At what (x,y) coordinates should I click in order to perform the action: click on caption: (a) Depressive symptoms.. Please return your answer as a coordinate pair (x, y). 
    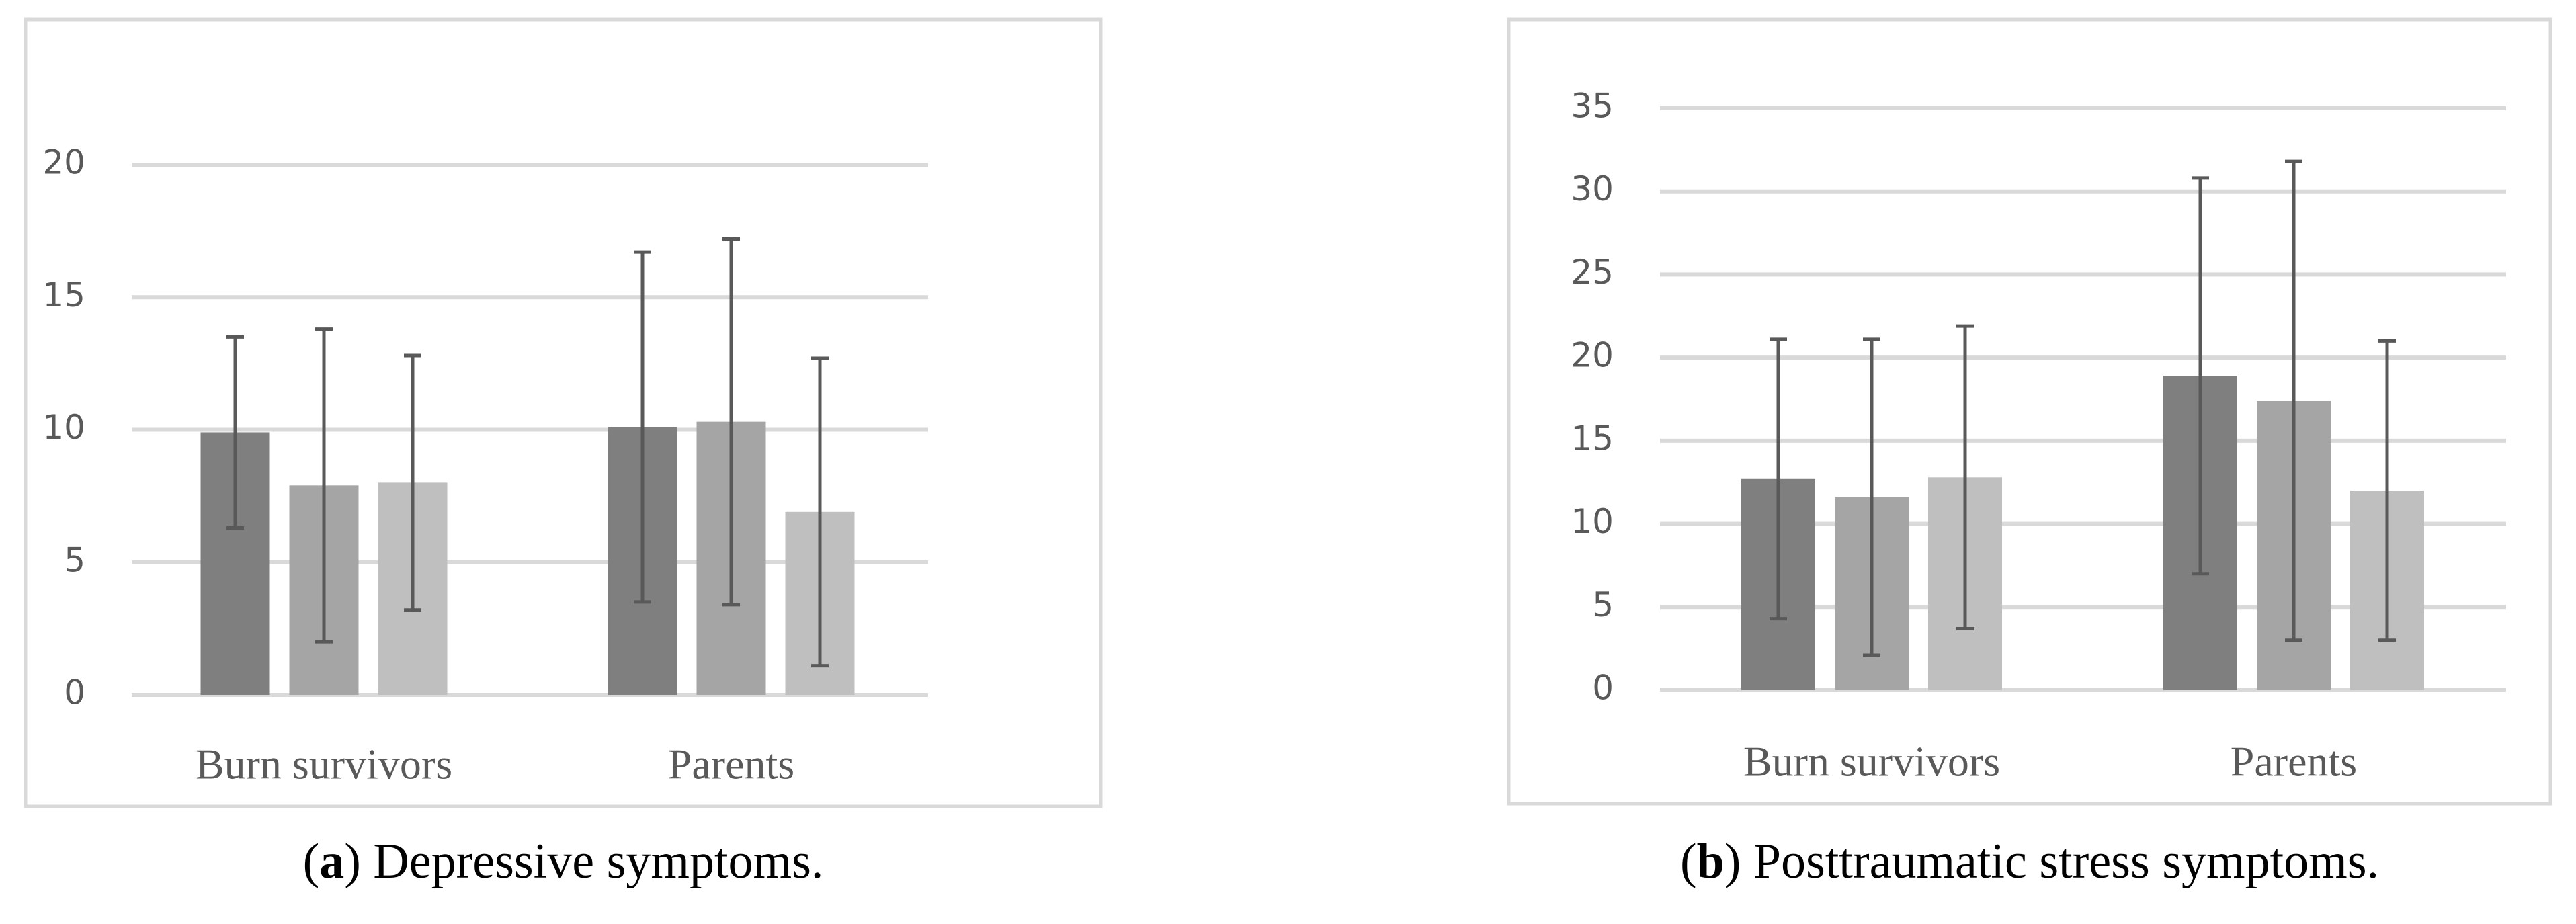
    Looking at the image, I should click on (563, 862).